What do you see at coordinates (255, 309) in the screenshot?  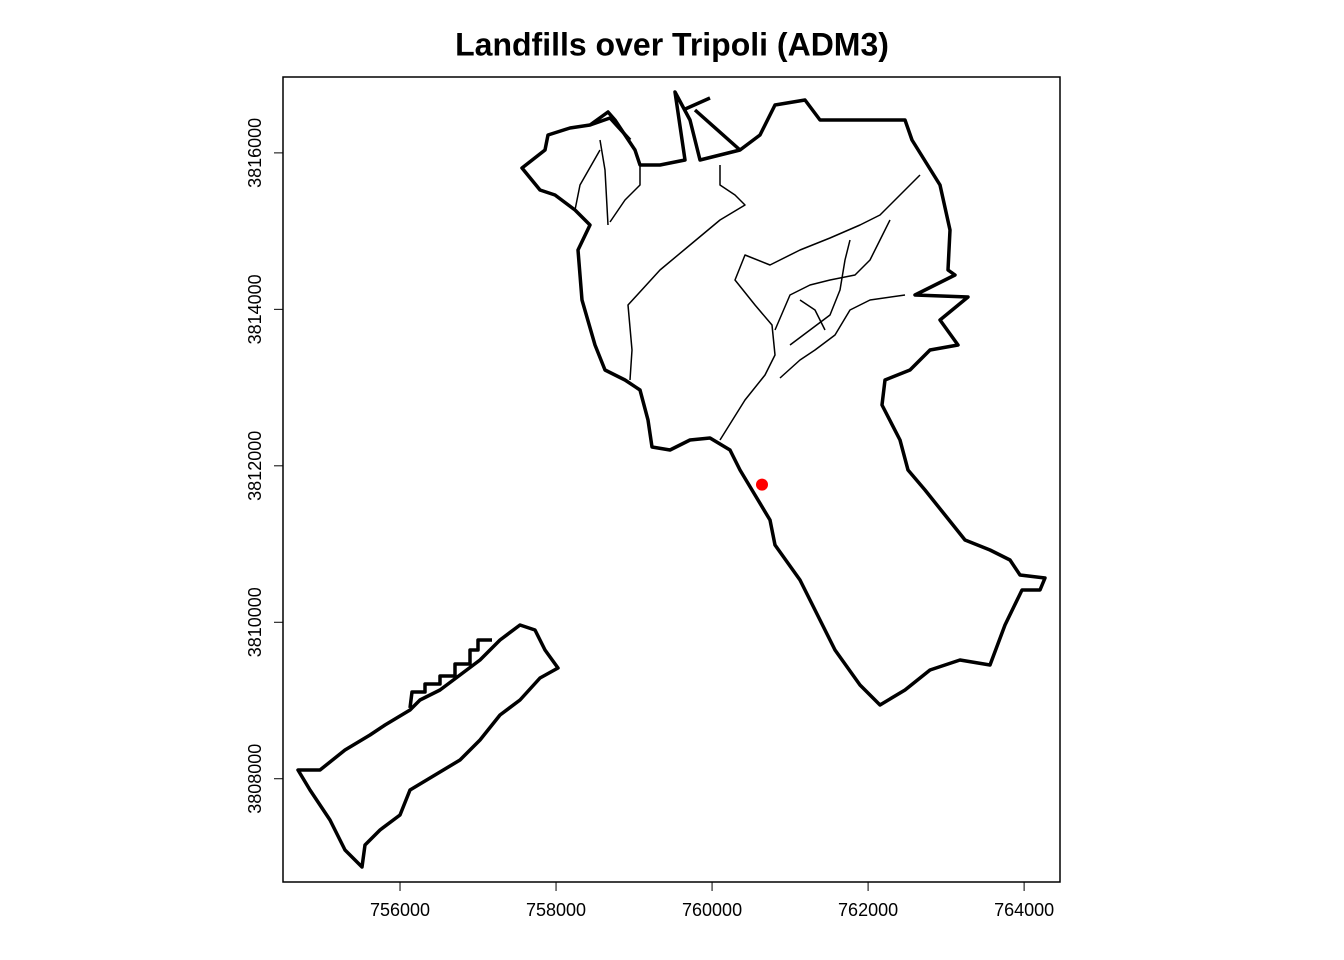 I see `y-tick-label: 3814000` at bounding box center [255, 309].